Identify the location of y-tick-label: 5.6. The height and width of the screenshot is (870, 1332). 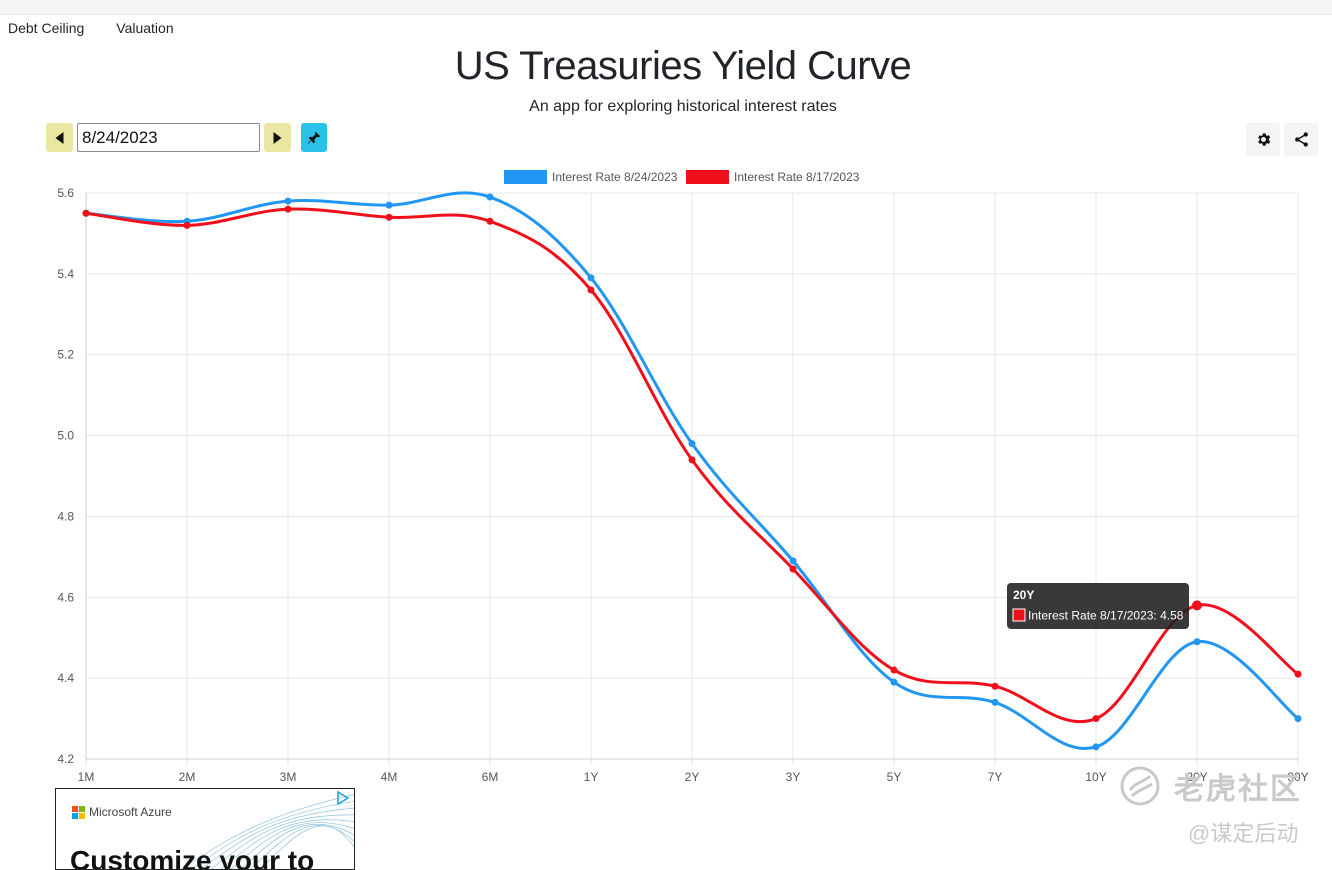
(65, 193).